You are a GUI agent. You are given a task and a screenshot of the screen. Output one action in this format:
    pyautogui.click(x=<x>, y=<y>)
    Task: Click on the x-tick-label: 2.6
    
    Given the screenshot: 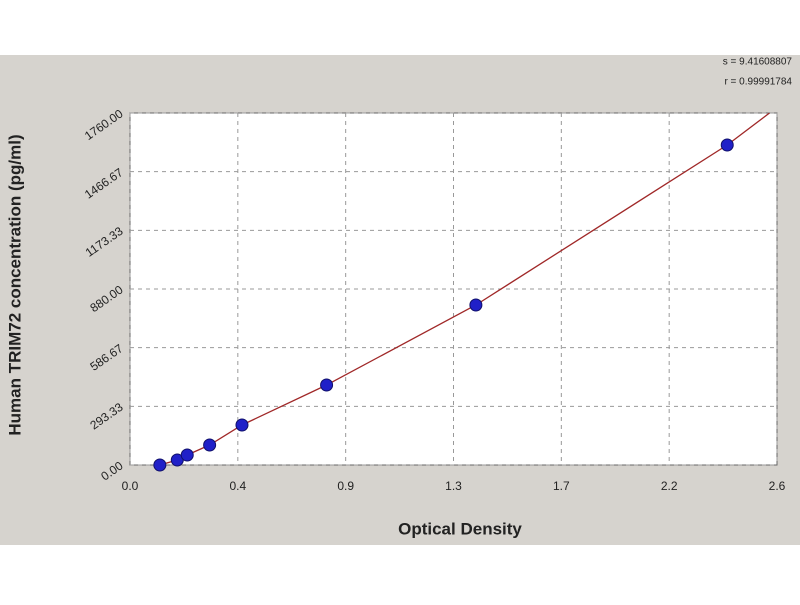 What is the action you would take?
    pyautogui.click(x=777, y=486)
    